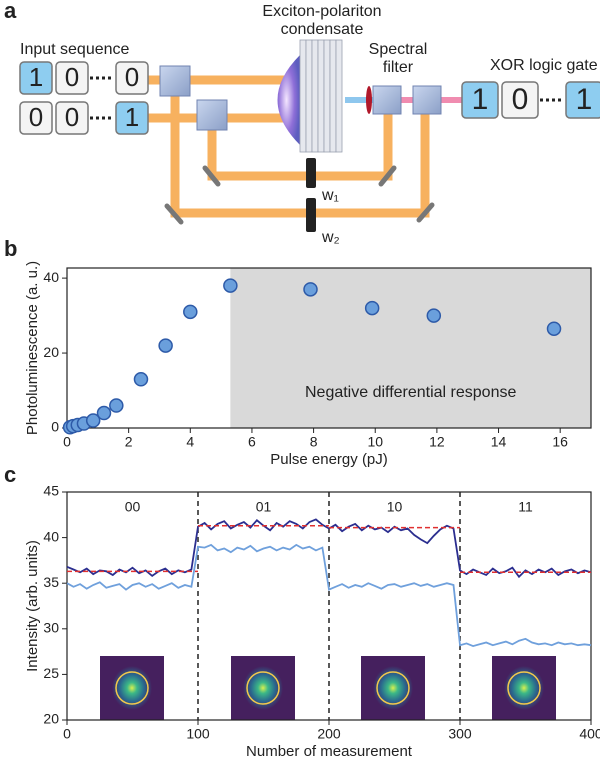 The width and height of the screenshot is (600, 762). Describe the element at coordinates (10, 474) in the screenshot. I see `panel-label: c` at that location.